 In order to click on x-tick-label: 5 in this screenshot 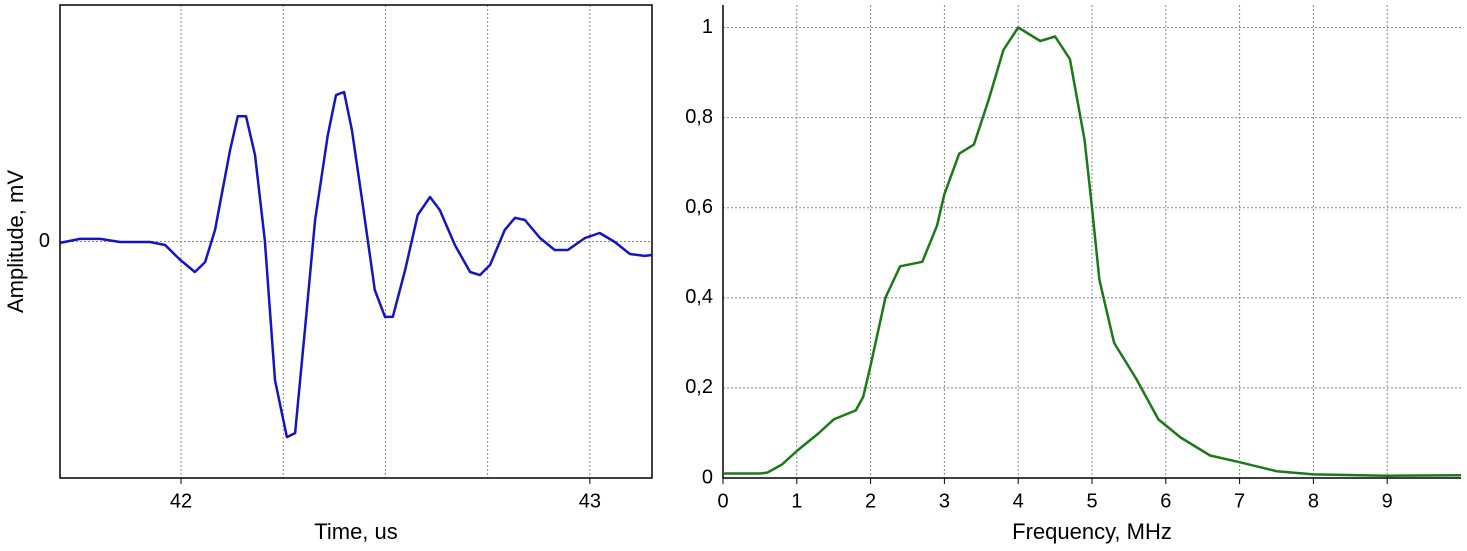, I will do `click(1091, 501)`.